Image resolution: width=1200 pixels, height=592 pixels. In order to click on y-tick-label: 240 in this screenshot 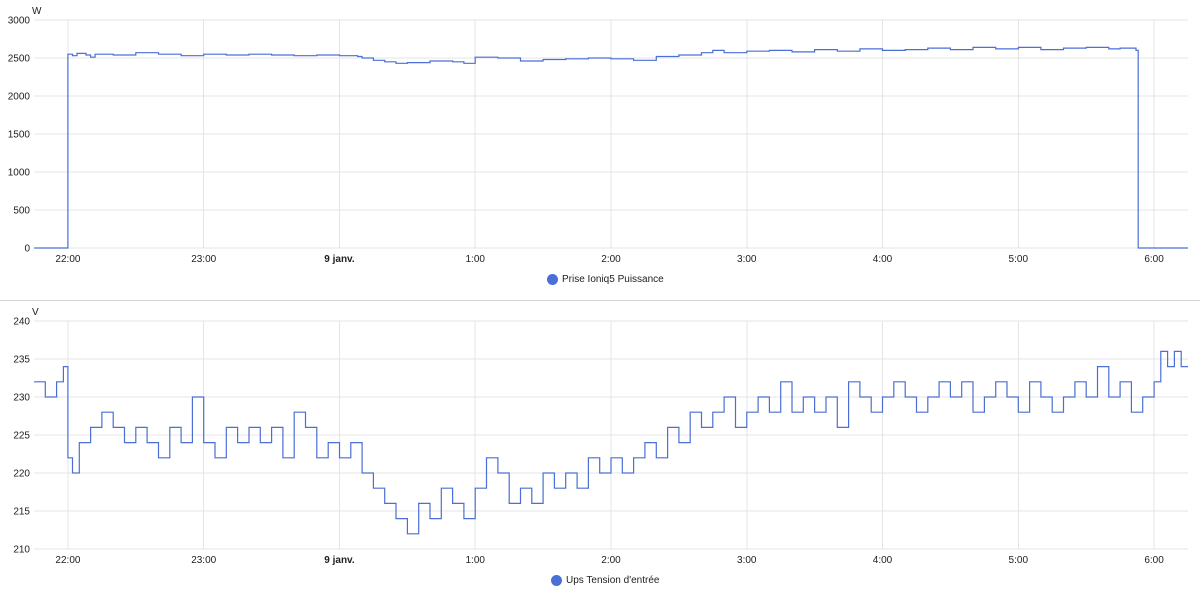, I will do `click(21, 322)`.